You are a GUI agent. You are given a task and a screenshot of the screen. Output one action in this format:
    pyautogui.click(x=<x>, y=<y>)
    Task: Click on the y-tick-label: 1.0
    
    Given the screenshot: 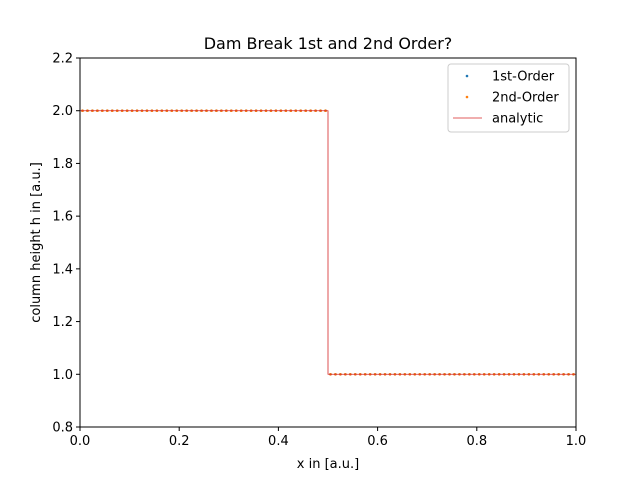 What is the action you would take?
    pyautogui.click(x=62, y=375)
    